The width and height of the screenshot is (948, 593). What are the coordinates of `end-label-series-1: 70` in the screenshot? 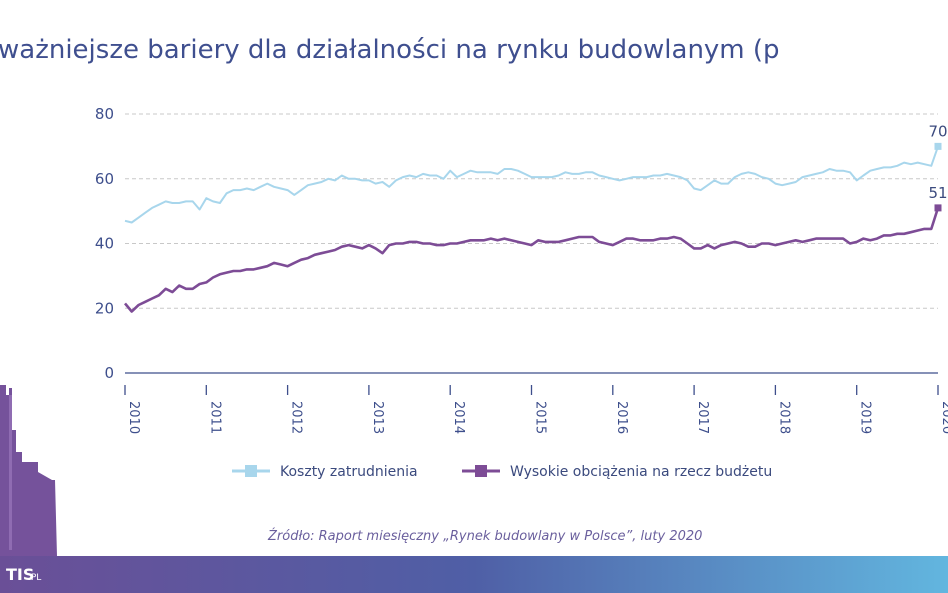 It's located at (937, 131).